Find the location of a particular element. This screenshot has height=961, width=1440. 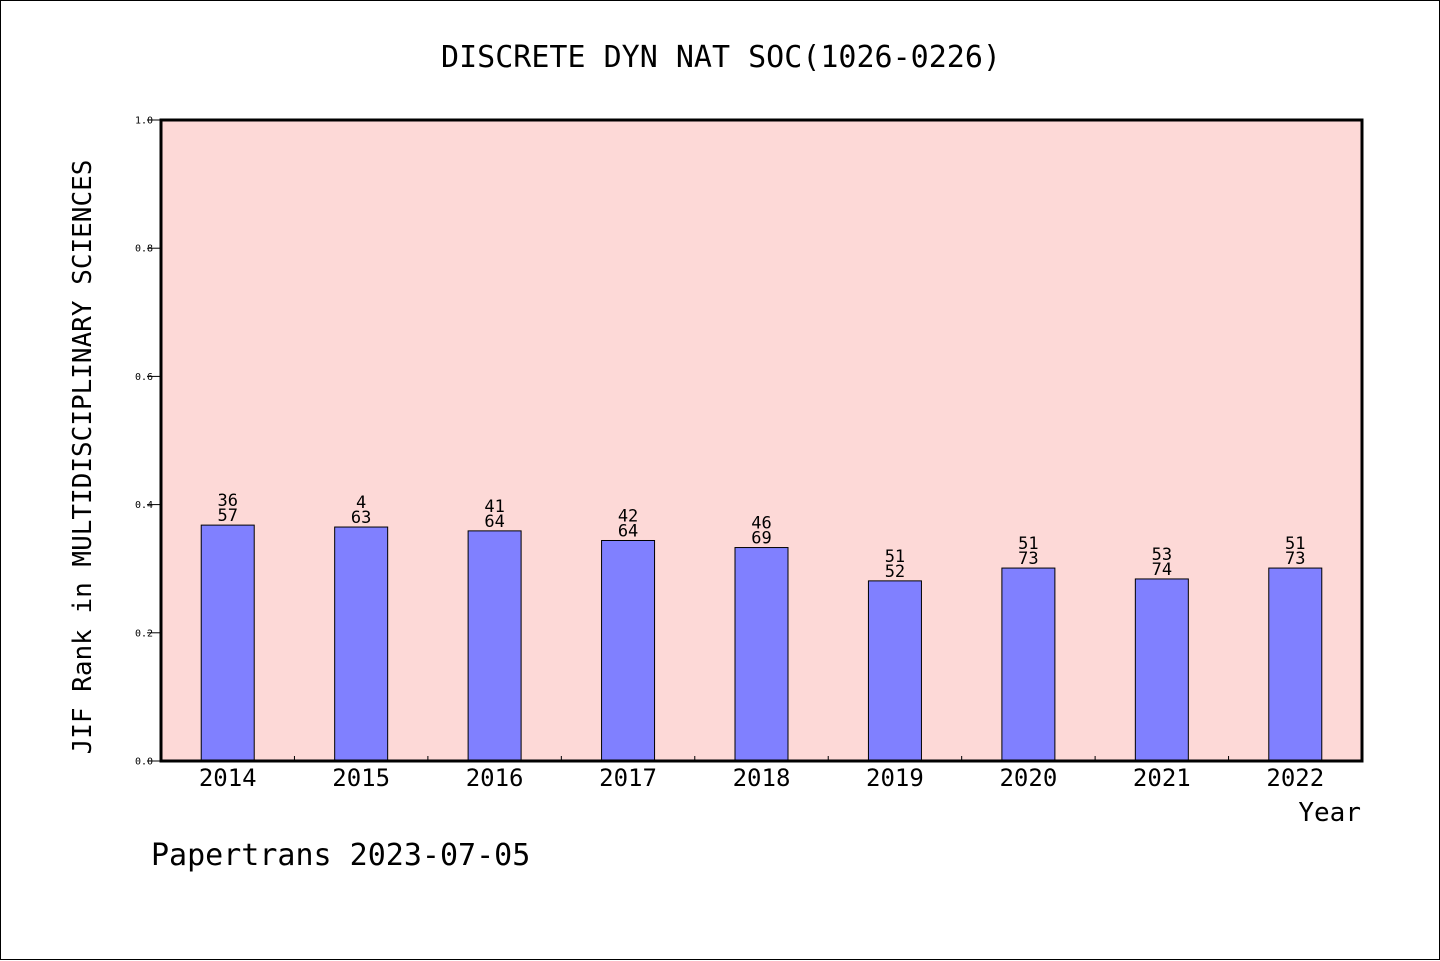

data-label-rank: 4 is located at coordinates (361, 503).